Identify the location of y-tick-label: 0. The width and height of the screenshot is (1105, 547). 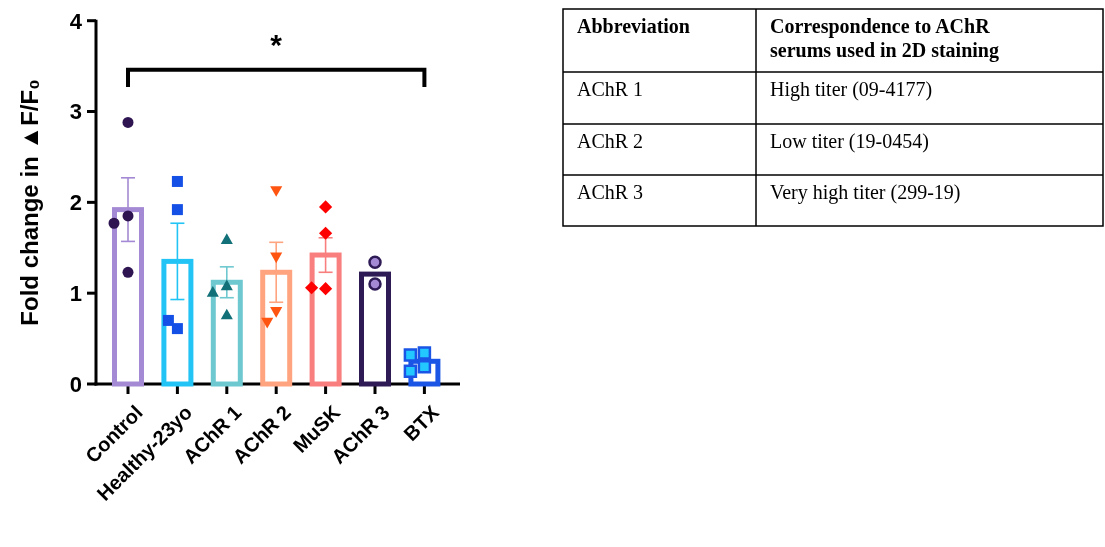
(75, 384).